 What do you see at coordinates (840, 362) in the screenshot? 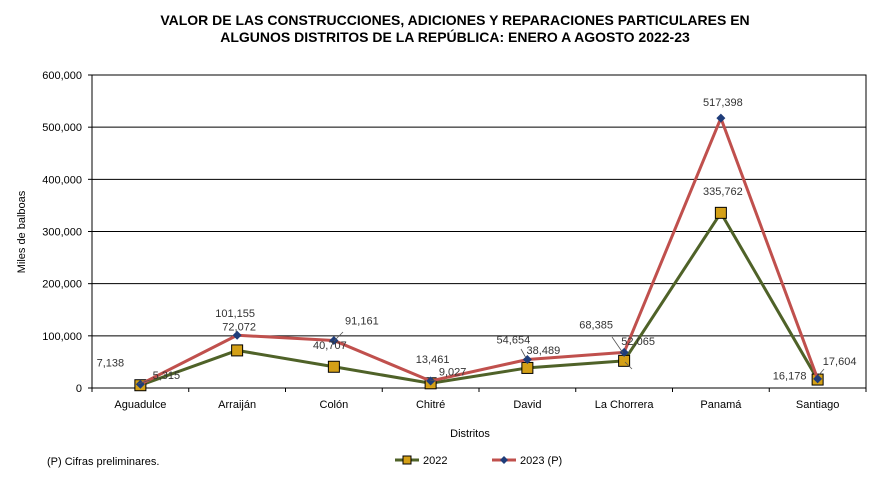
I see `data-label: 17,604` at bounding box center [840, 362].